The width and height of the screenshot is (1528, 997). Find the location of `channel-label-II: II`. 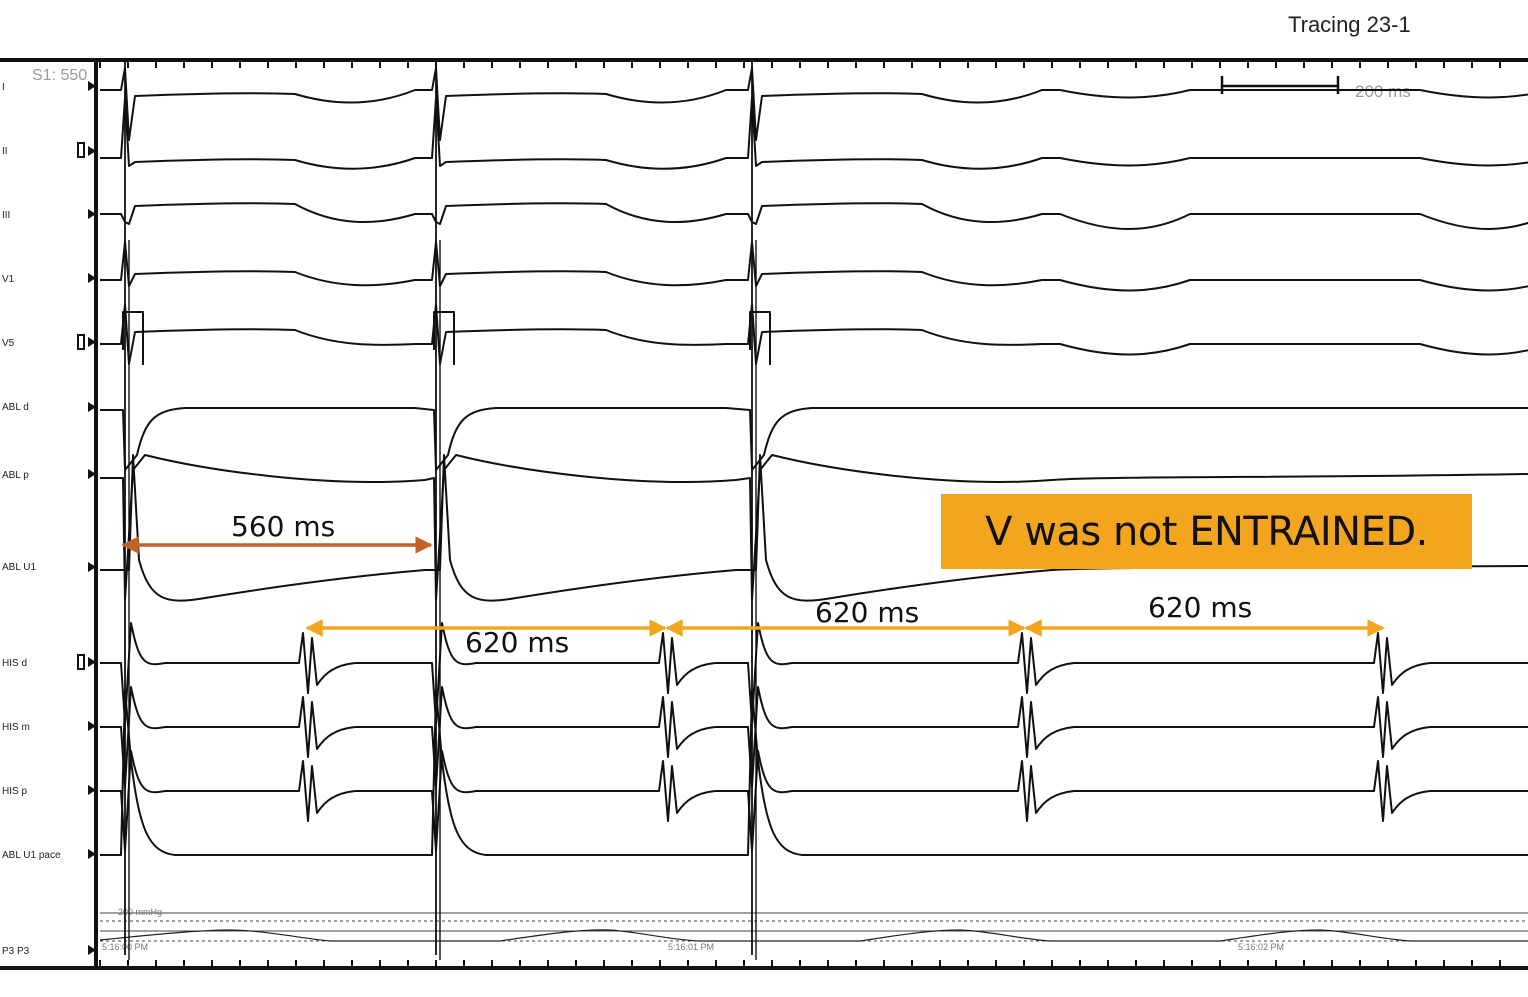

channel-label-II: II is located at coordinates (5, 151).